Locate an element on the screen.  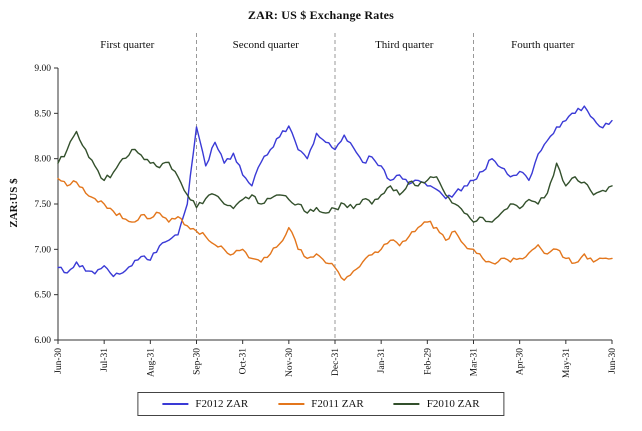
x-tick-label: Oct-31 is located at coordinates (244, 361).